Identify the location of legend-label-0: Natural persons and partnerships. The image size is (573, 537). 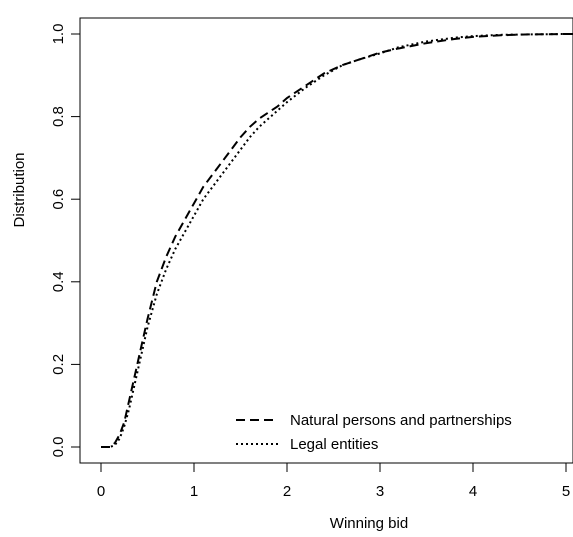
(401, 420).